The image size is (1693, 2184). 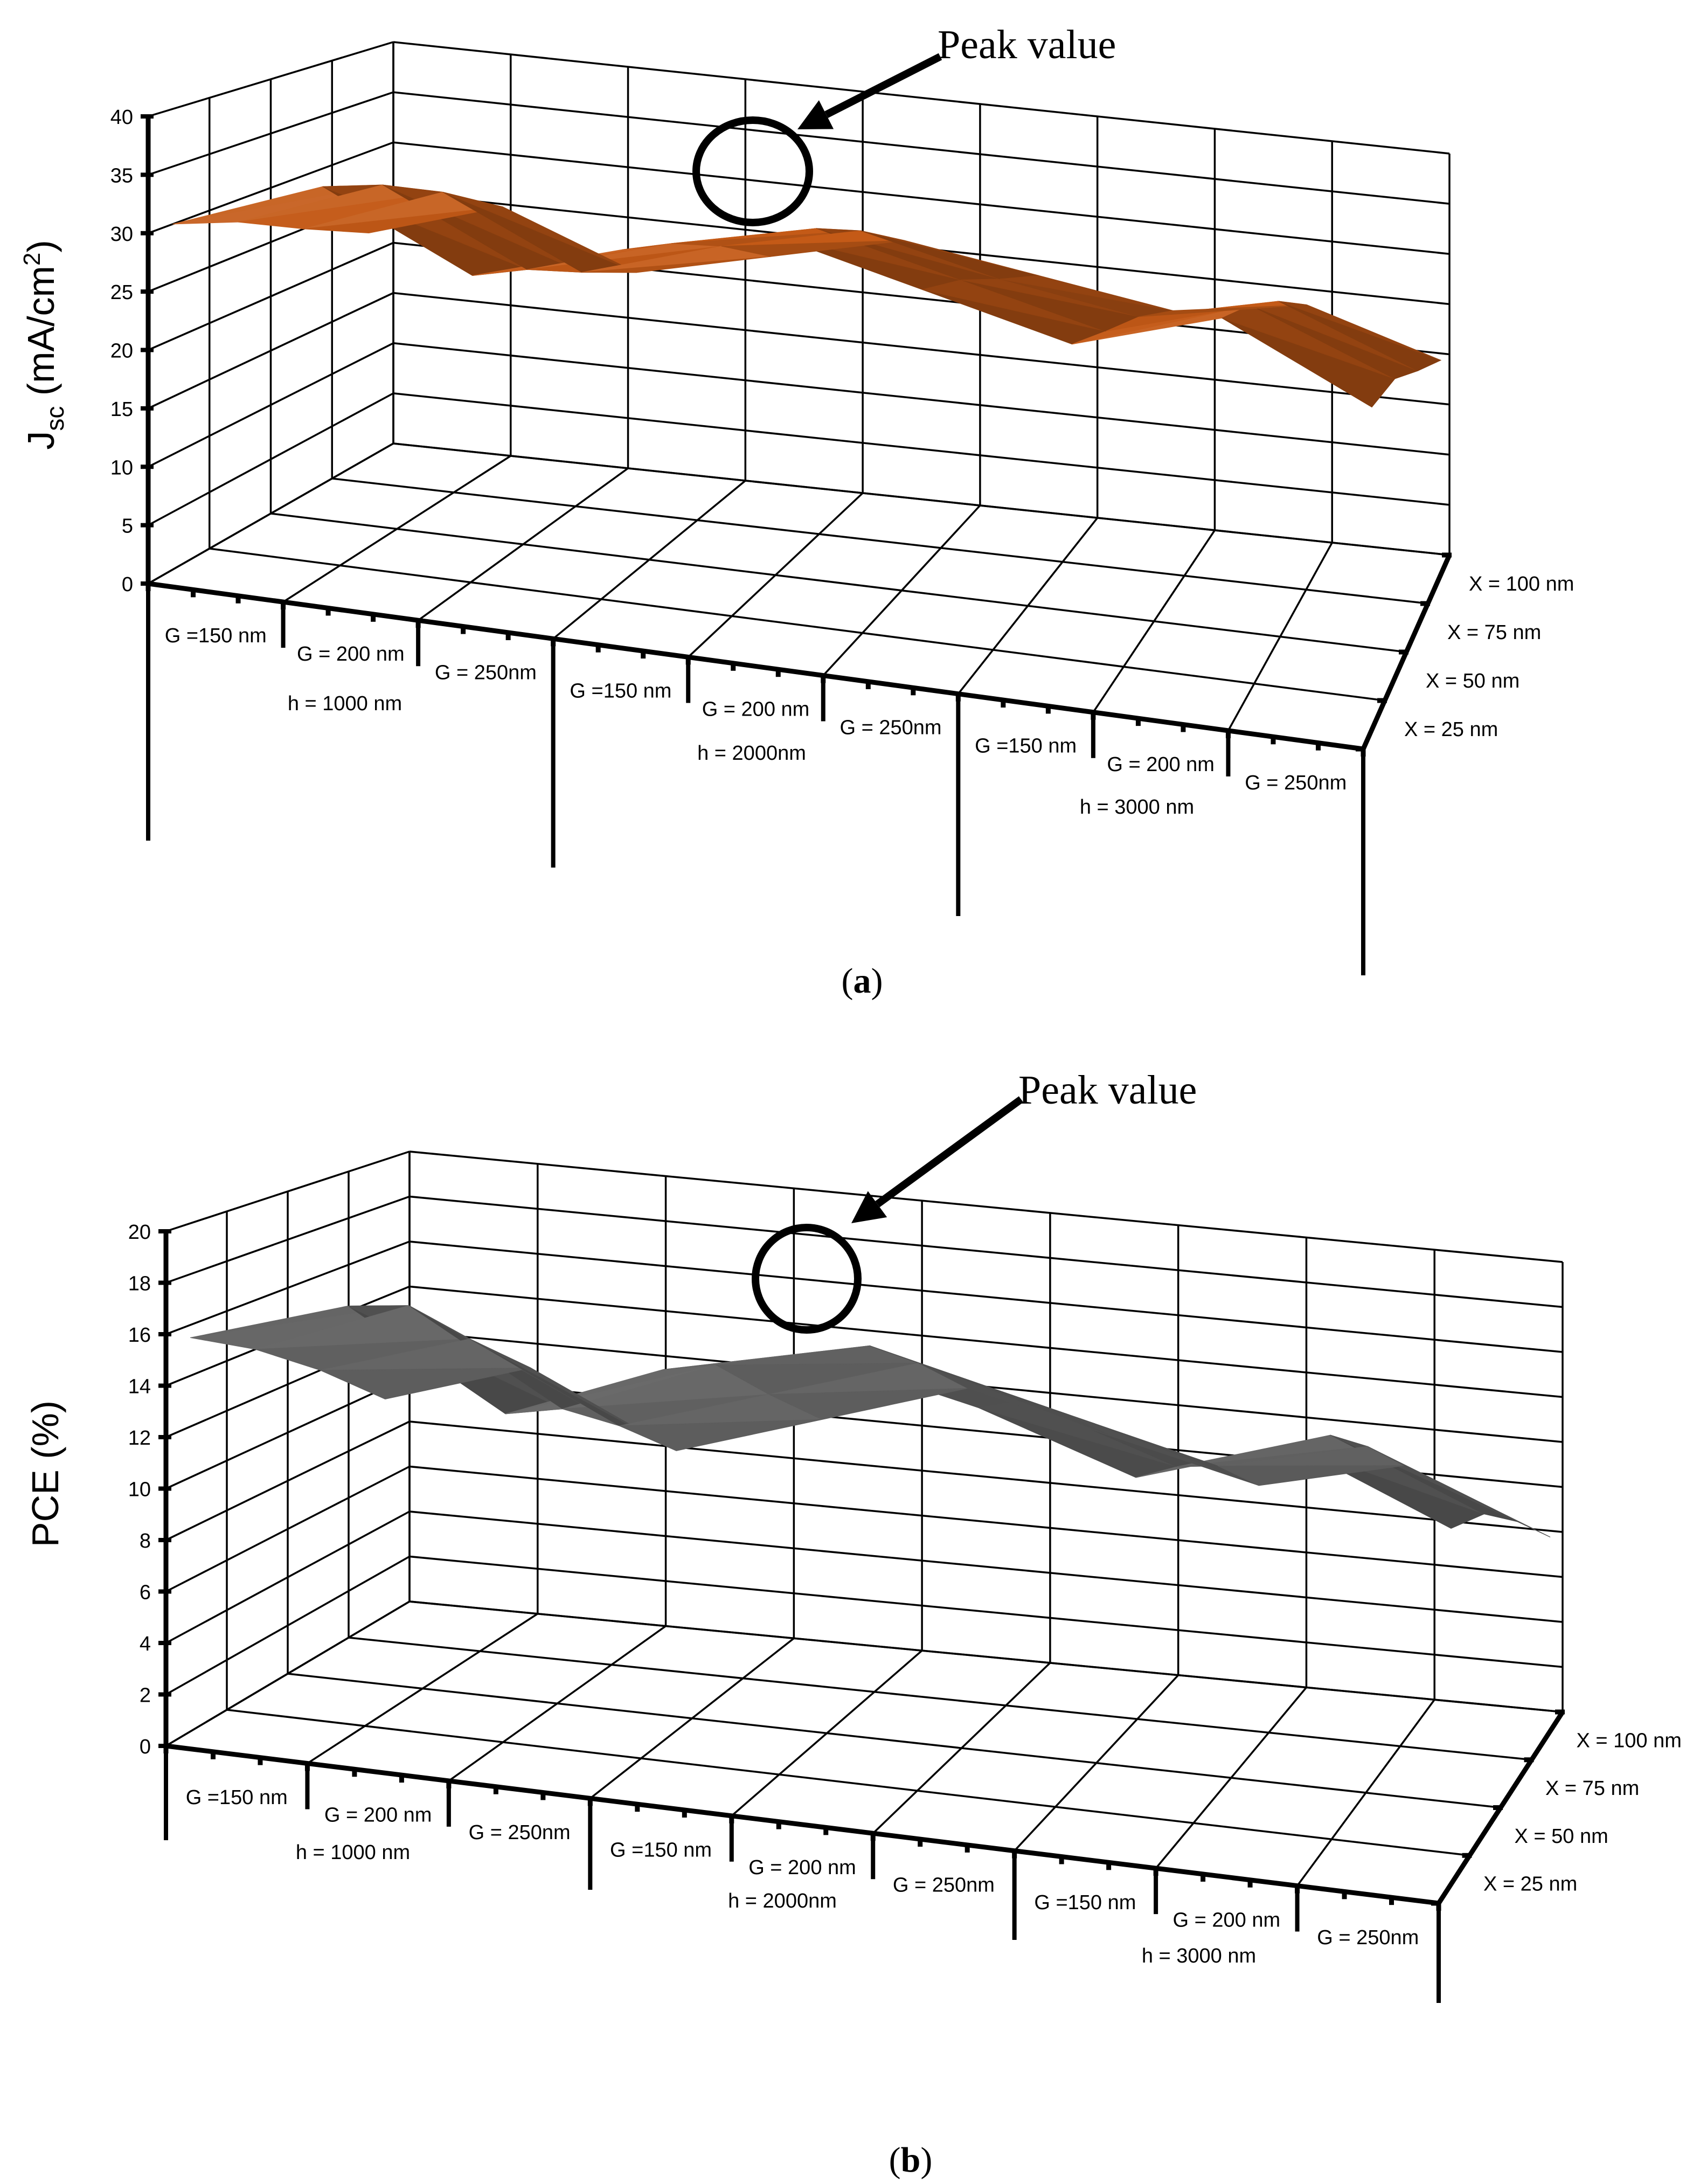 I want to click on z-axis-label-main: J, so click(x=41, y=441).